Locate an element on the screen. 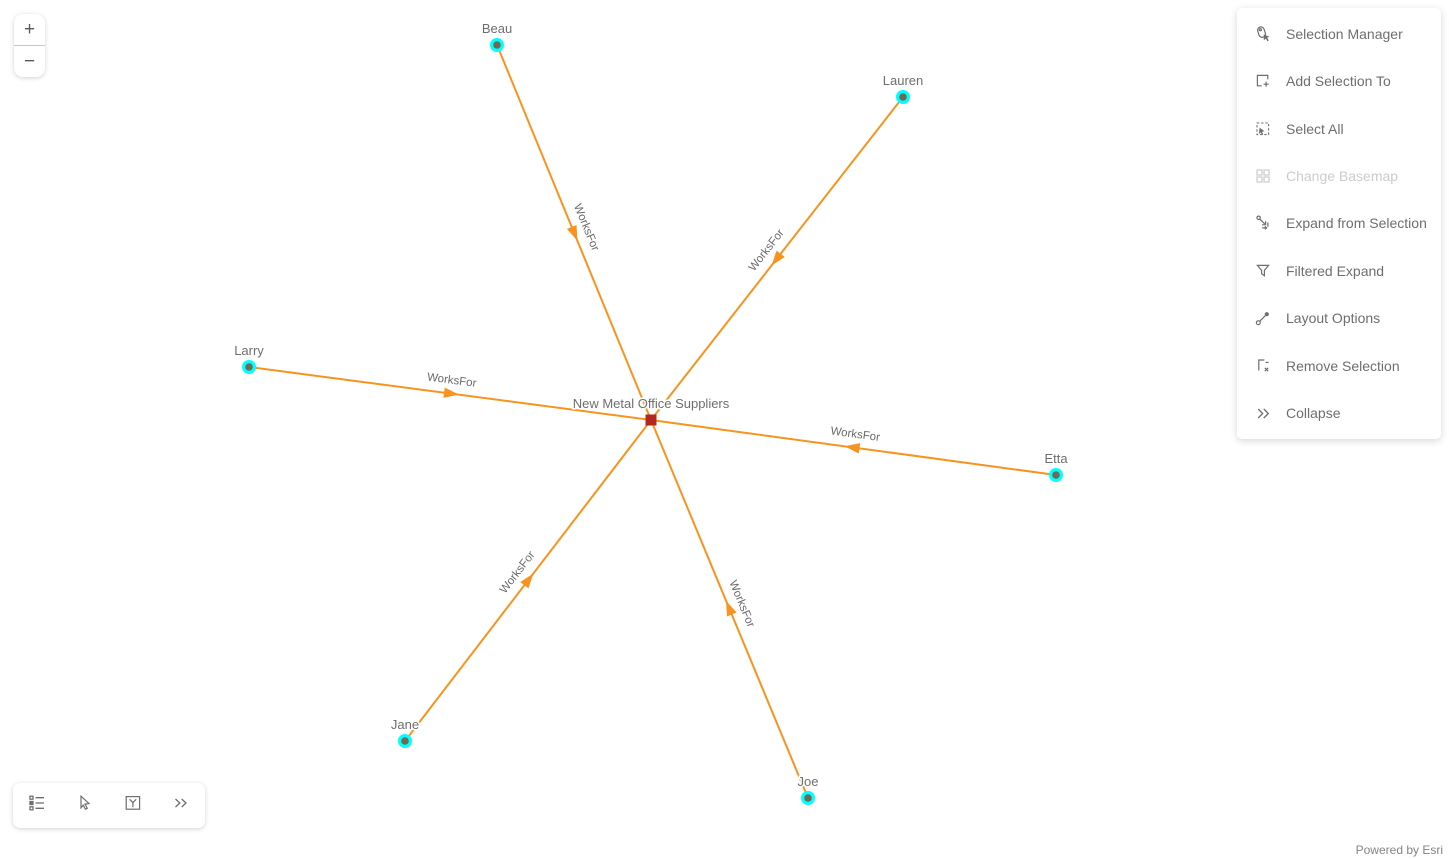  node-label-etta: Etta is located at coordinates (1056, 458).